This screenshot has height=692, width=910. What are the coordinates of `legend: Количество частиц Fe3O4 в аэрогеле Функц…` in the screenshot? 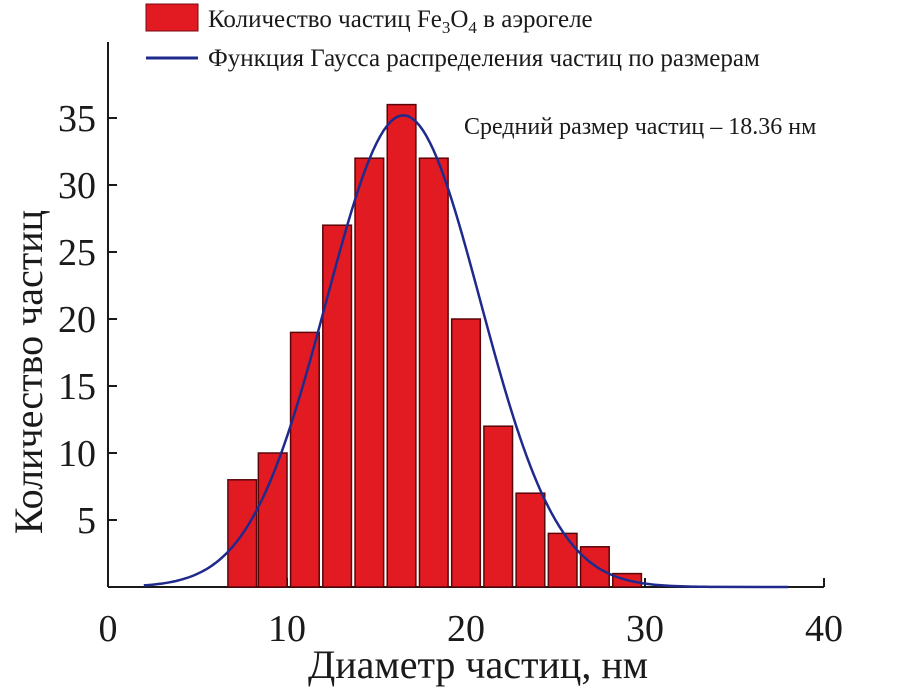 It's located at (452, 37).